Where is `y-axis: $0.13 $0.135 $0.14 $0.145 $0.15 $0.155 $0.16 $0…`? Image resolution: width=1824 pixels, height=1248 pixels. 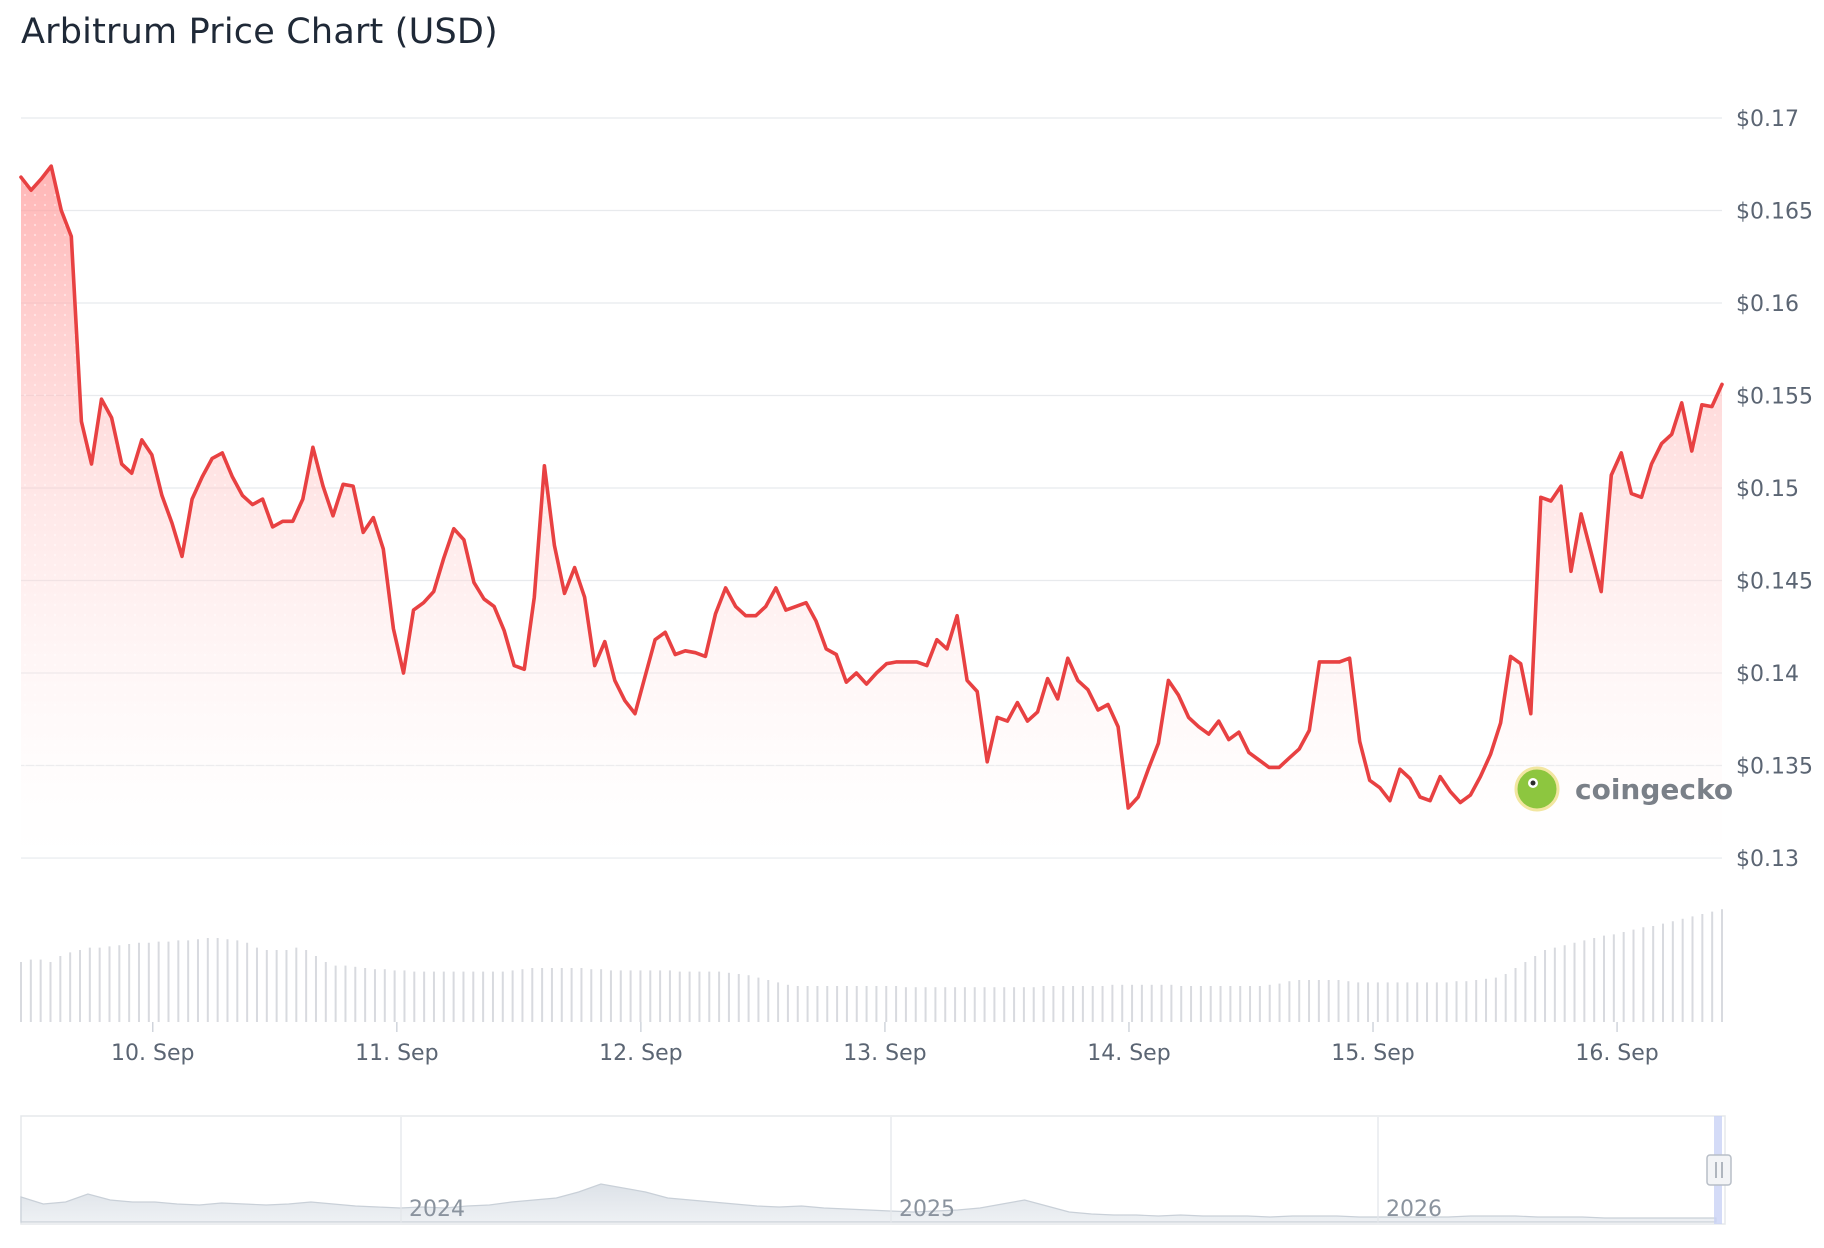
y-axis: $0.13 $0.135 $0.14 $0.145 $0.15 $0.155 $0.16 $0… is located at coordinates (1774, 489).